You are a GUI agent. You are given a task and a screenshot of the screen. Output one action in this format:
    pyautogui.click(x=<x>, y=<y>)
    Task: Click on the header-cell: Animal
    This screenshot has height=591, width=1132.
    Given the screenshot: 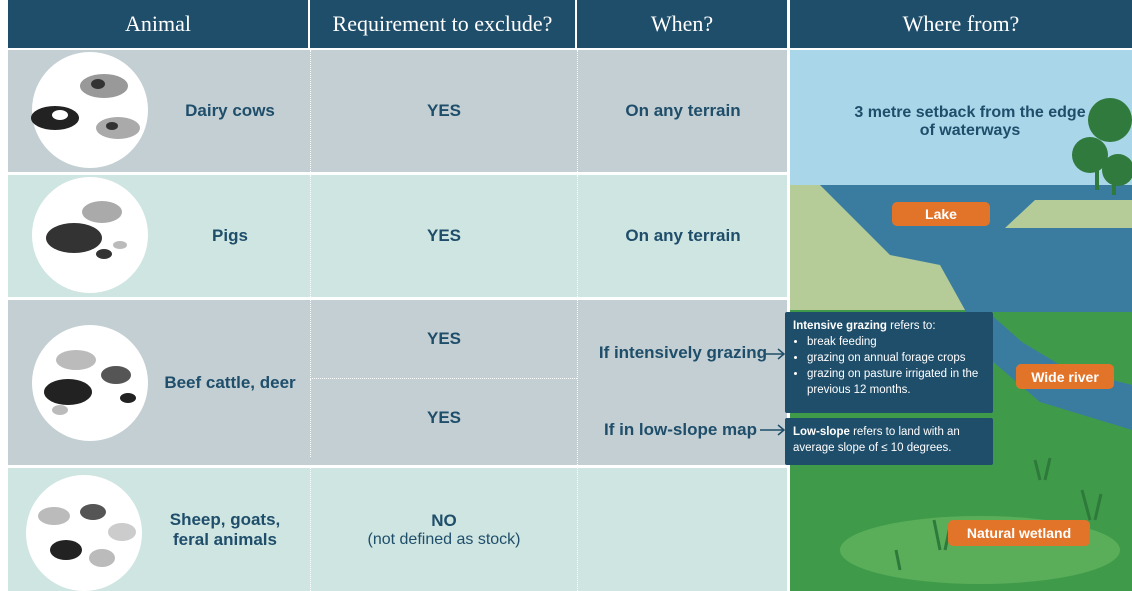 What is the action you would take?
    pyautogui.click(x=158, y=24)
    